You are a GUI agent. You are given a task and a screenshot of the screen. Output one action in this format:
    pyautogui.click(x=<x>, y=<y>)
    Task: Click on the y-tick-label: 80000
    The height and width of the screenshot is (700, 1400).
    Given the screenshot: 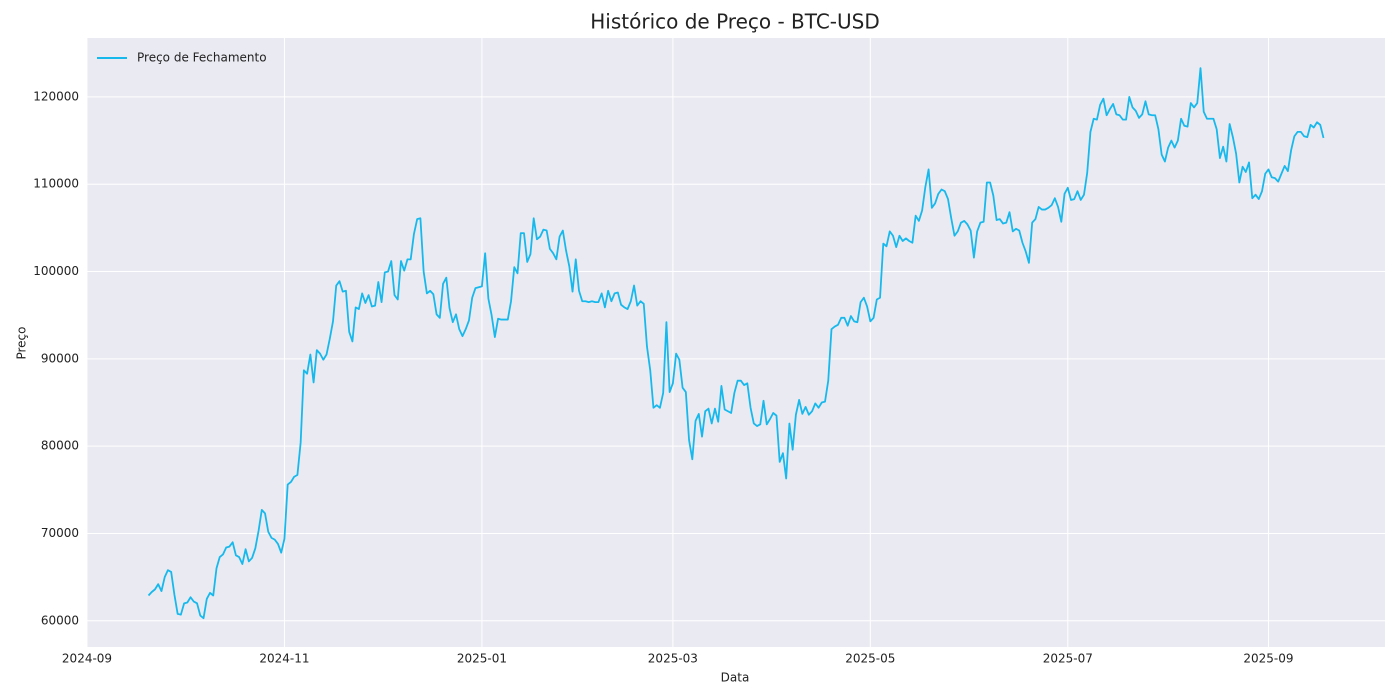 What is the action you would take?
    pyautogui.click(x=60, y=446)
    